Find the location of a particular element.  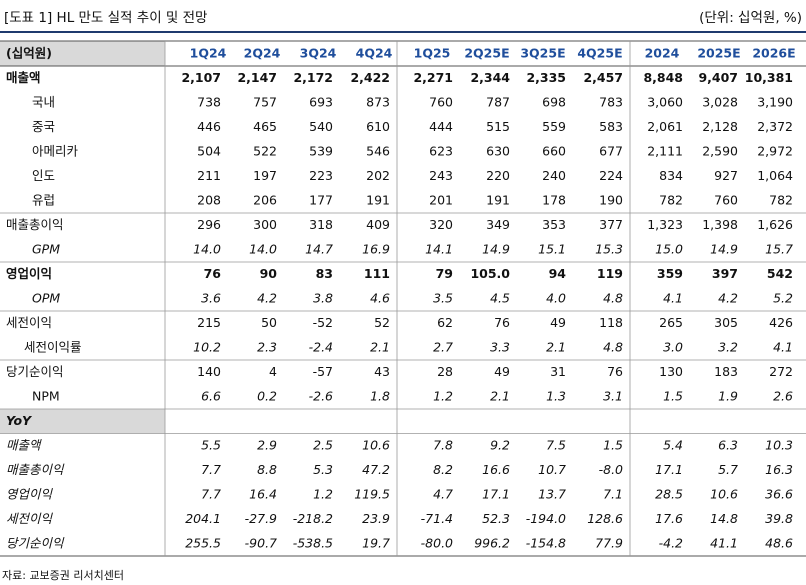

column-header: 2Q24 is located at coordinates (262, 53).